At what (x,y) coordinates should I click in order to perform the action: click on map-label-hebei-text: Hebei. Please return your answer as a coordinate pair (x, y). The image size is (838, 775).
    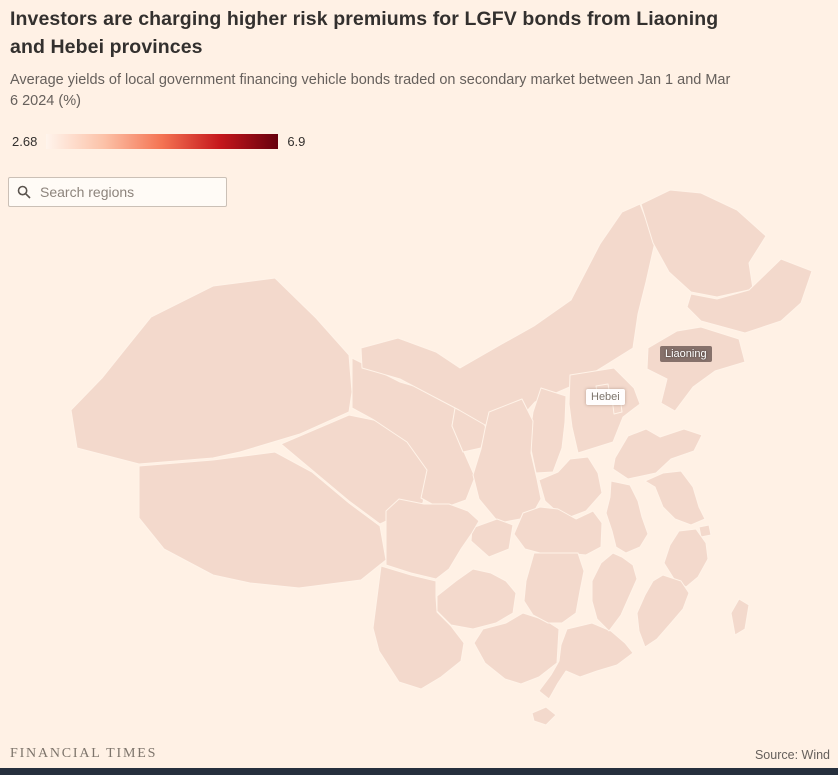
    Looking at the image, I should click on (605, 397).